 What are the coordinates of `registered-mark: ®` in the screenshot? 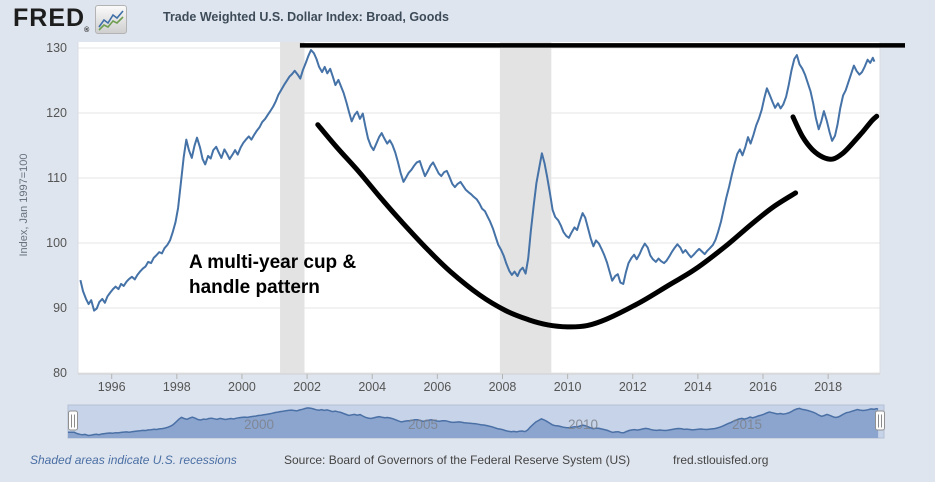 It's located at (87, 30).